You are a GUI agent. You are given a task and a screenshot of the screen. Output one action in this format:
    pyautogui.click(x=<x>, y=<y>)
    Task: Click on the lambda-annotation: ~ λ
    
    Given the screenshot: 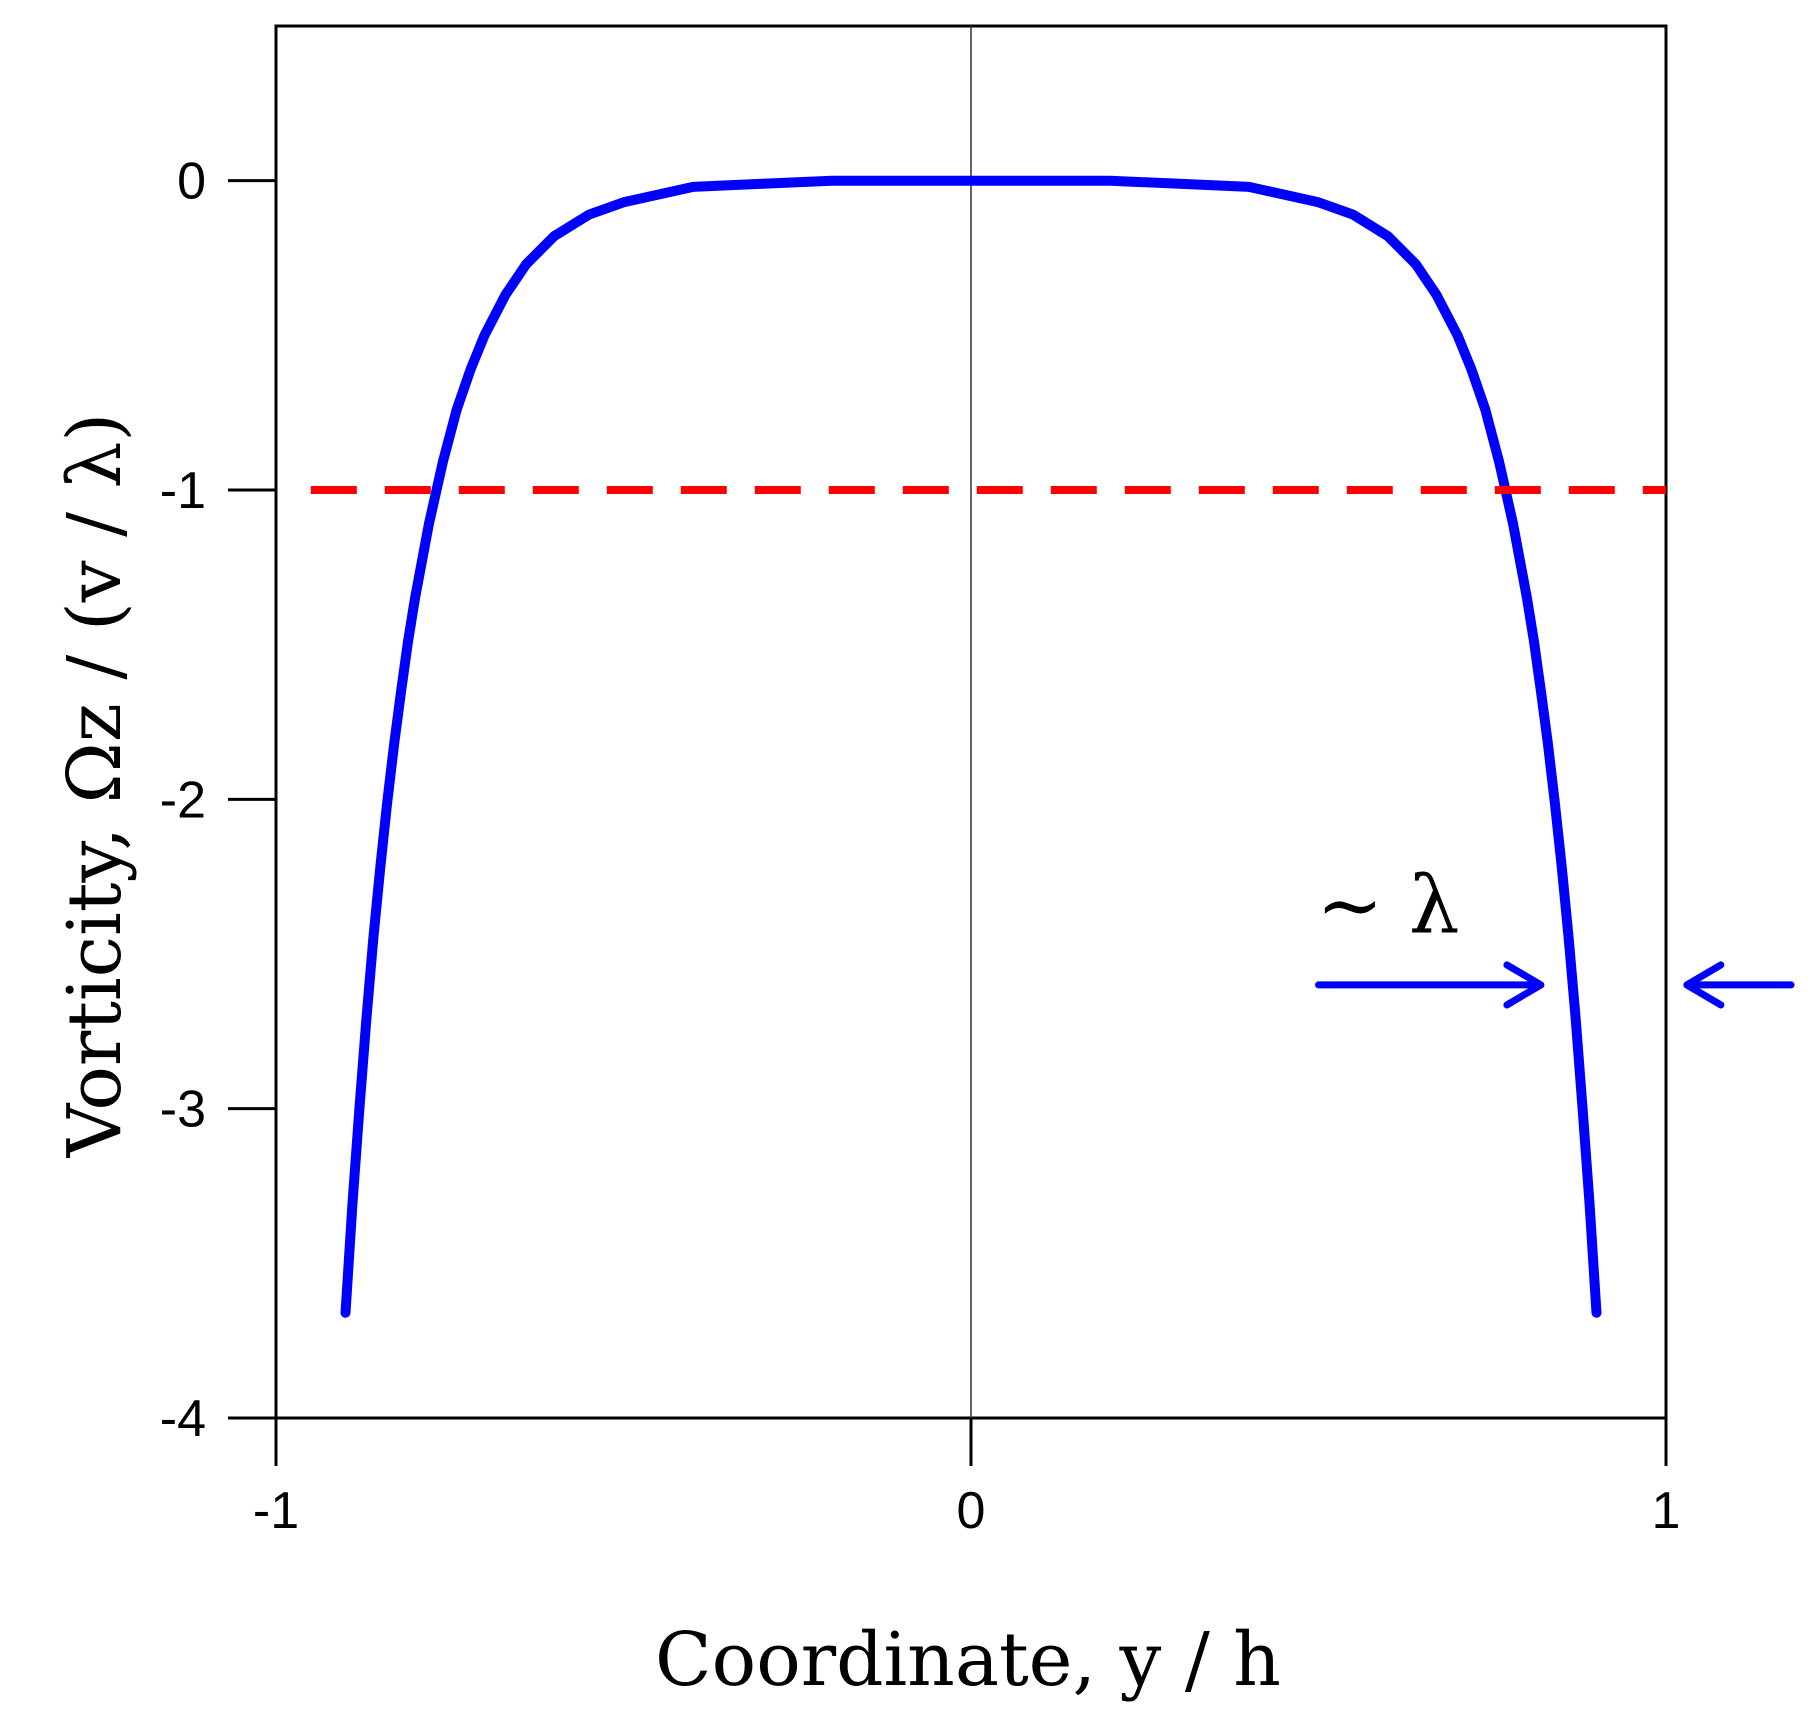 What is the action you would take?
    pyautogui.click(x=1387, y=904)
    